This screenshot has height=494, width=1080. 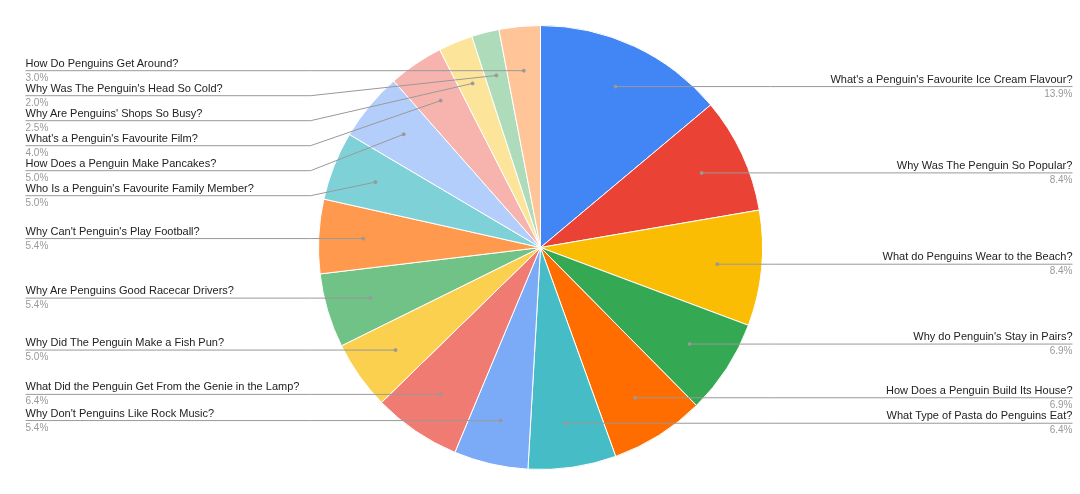 I want to click on data-label: 13.9%, so click(x=1058, y=93).